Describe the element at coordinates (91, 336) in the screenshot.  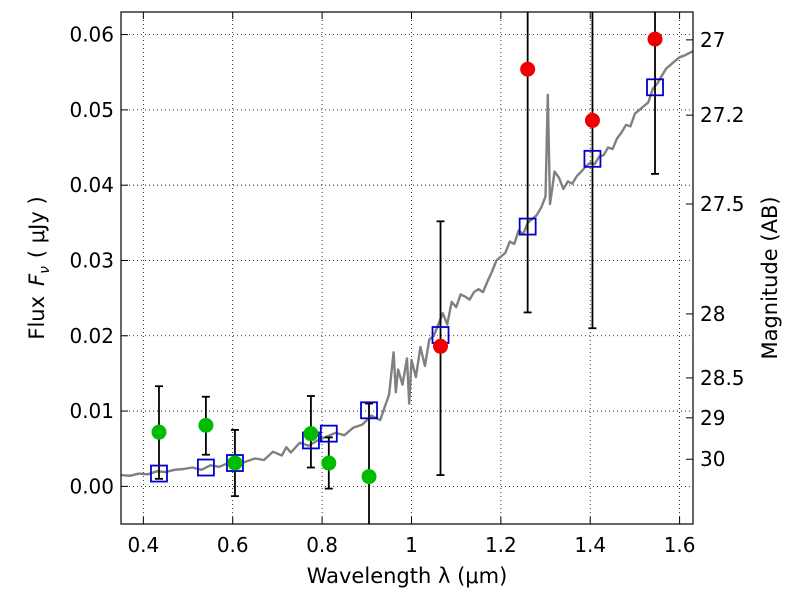
I see `y-tick-label: 0.02` at that location.